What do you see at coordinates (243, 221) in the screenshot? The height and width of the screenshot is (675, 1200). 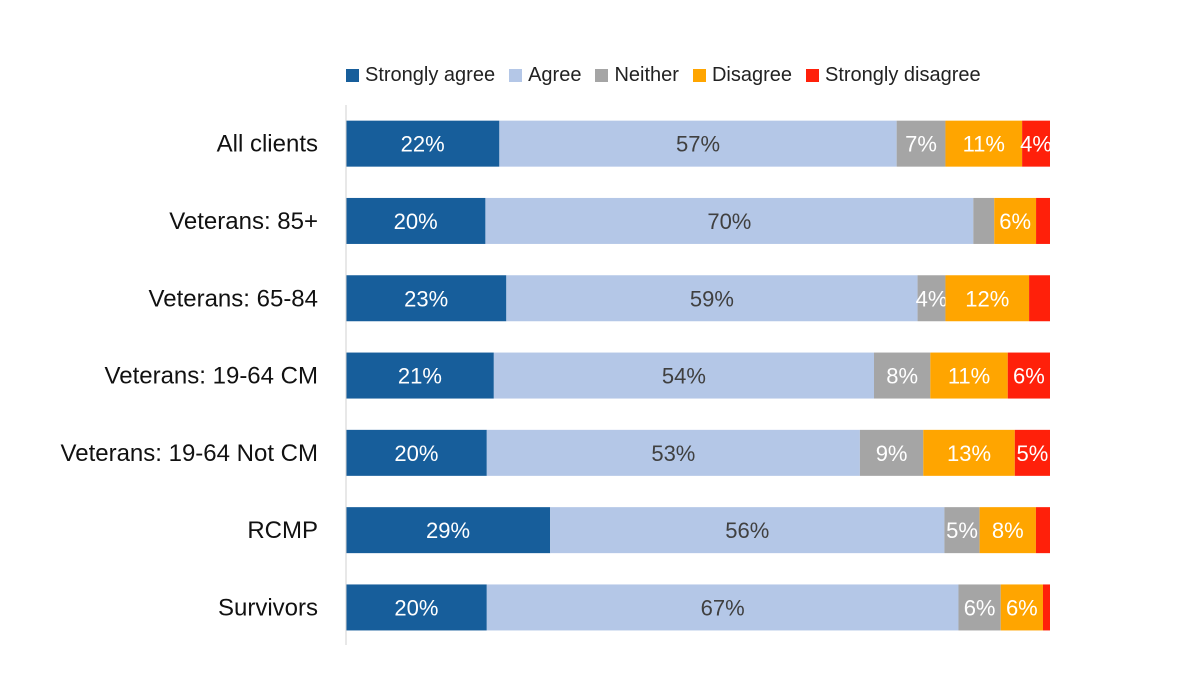 I see `category-label: Veterans: 85+` at bounding box center [243, 221].